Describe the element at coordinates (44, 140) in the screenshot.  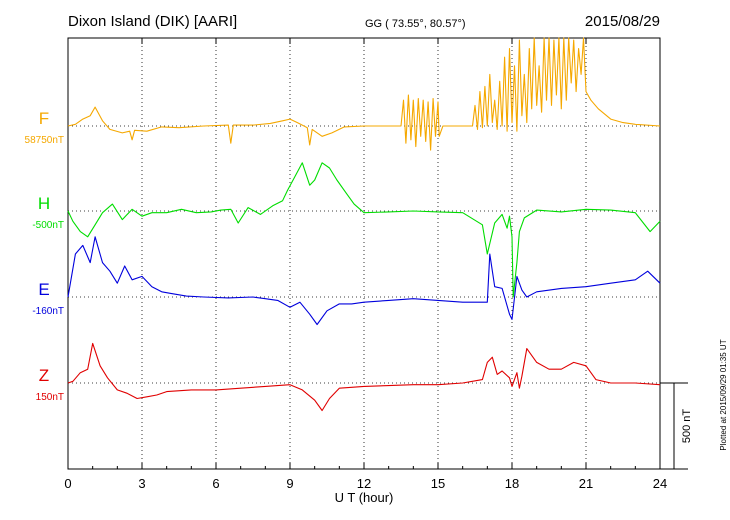
I see `baseline-value-F: 58750nT` at that location.